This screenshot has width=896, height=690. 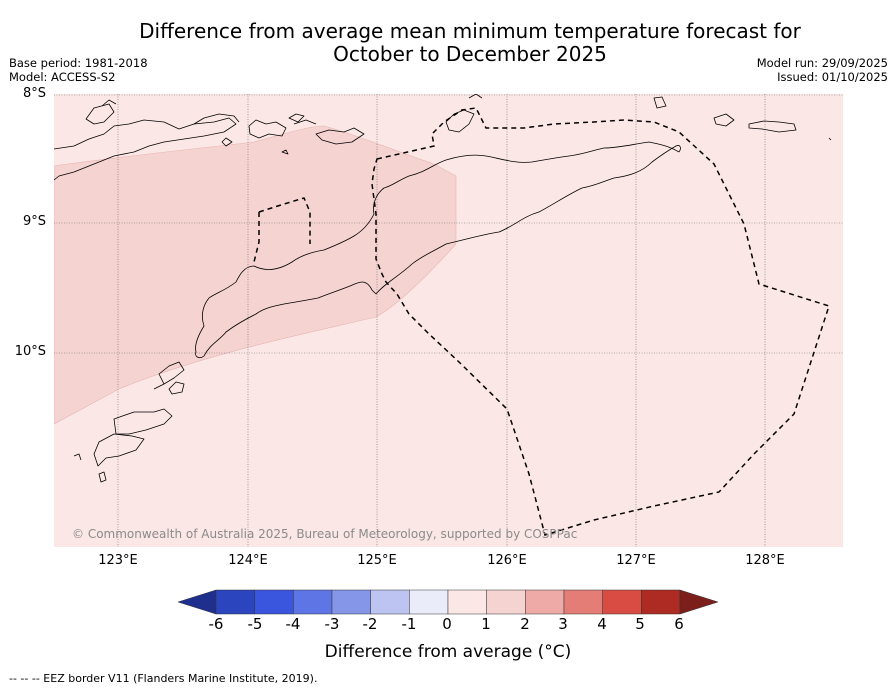 I want to click on colorbar-tick: -4, so click(x=293, y=624).